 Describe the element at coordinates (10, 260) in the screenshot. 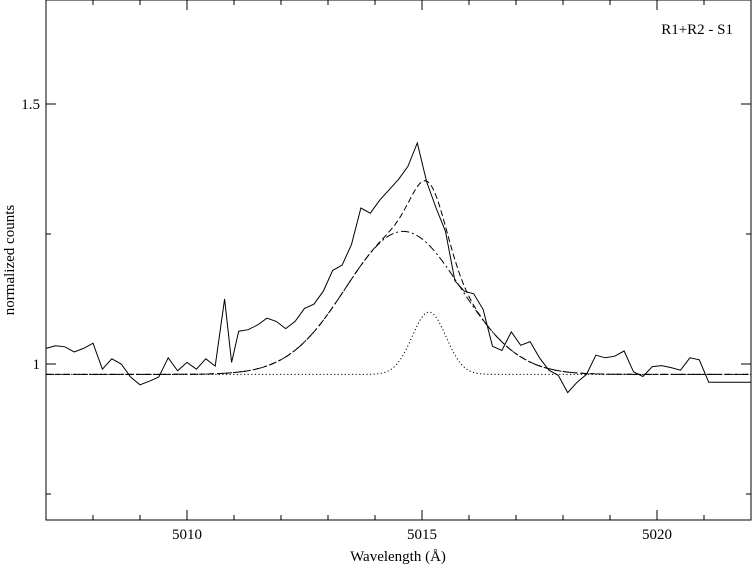

I see `y-axis-label: normalized counts` at that location.